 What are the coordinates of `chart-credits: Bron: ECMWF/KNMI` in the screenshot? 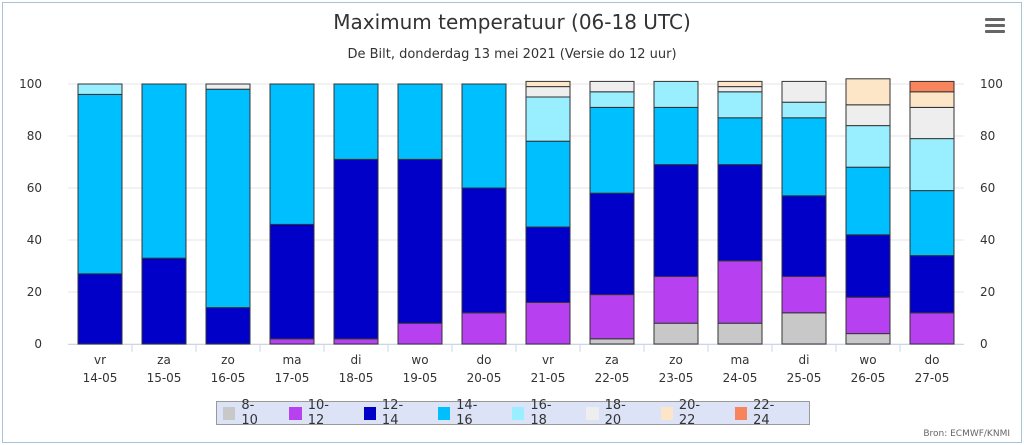 It's located at (966, 434).